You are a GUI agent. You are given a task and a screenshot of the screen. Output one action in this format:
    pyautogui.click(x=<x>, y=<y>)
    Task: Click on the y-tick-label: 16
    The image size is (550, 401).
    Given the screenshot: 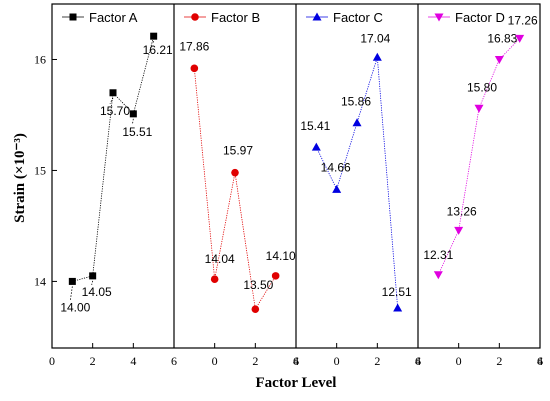 What is the action you would take?
    pyautogui.click(x=40, y=59)
    